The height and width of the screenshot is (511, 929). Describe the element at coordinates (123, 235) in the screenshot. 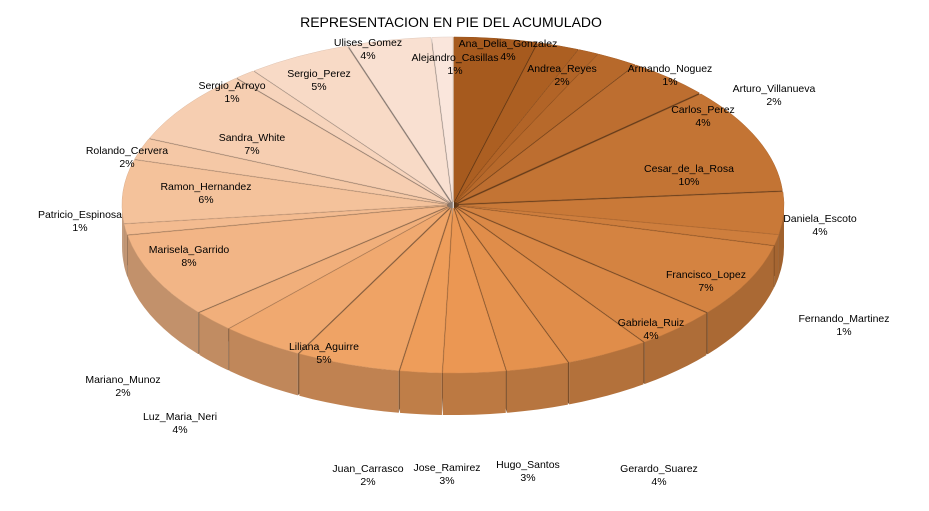

I see `pie-slice-side-ramon-hernandez` at that location.